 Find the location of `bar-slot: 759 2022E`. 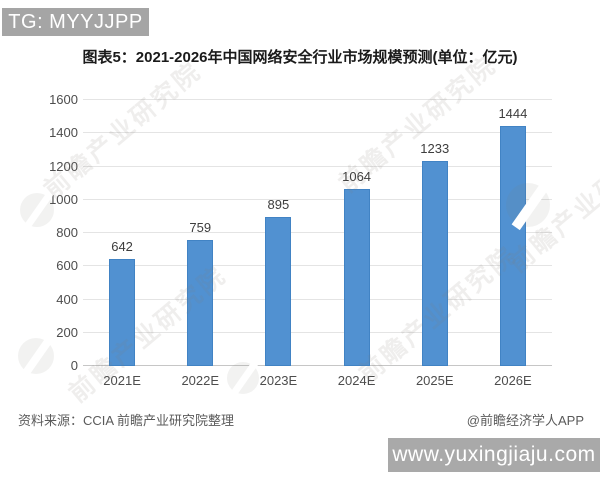

bar-slot: 759 2022E is located at coordinates (200, 244).